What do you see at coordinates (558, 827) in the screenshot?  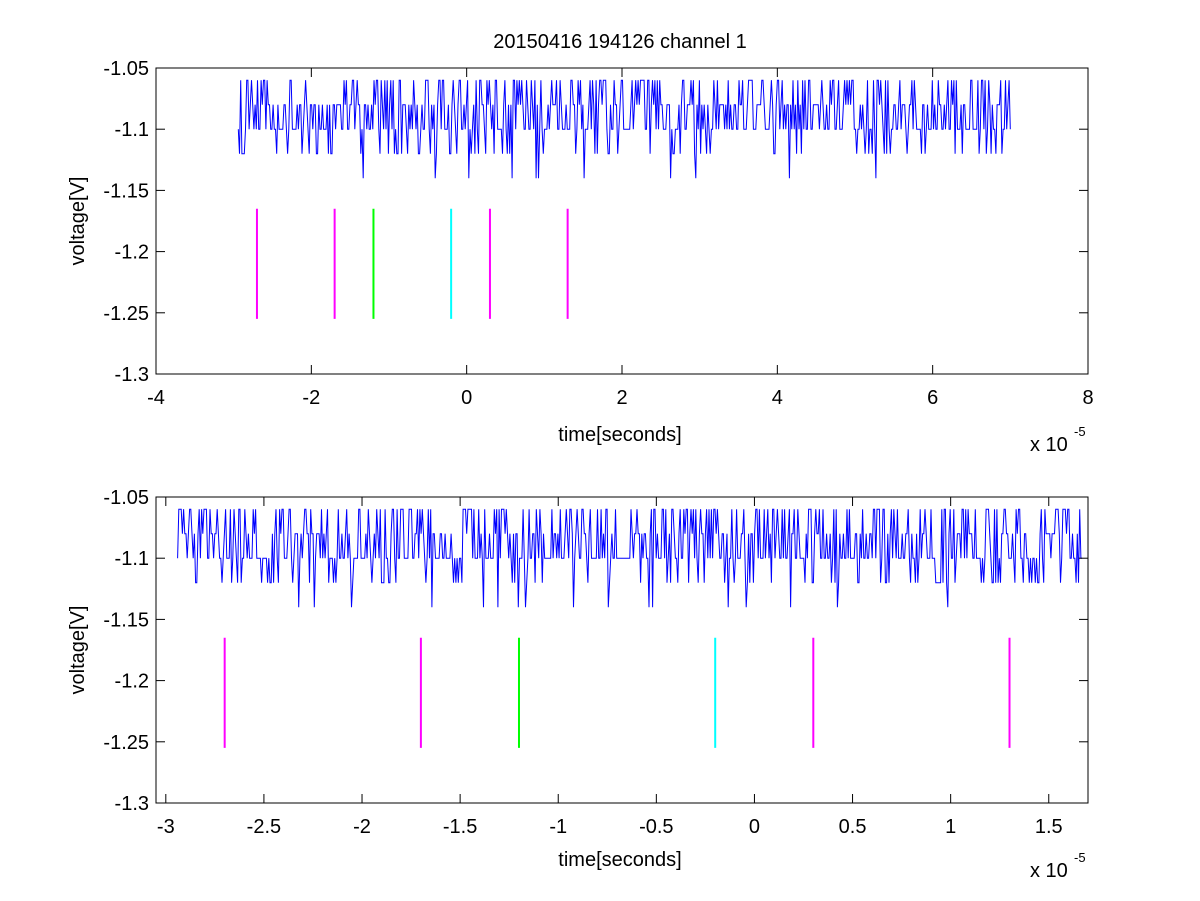 I see `bottom-x-tick-label: -1` at bounding box center [558, 827].